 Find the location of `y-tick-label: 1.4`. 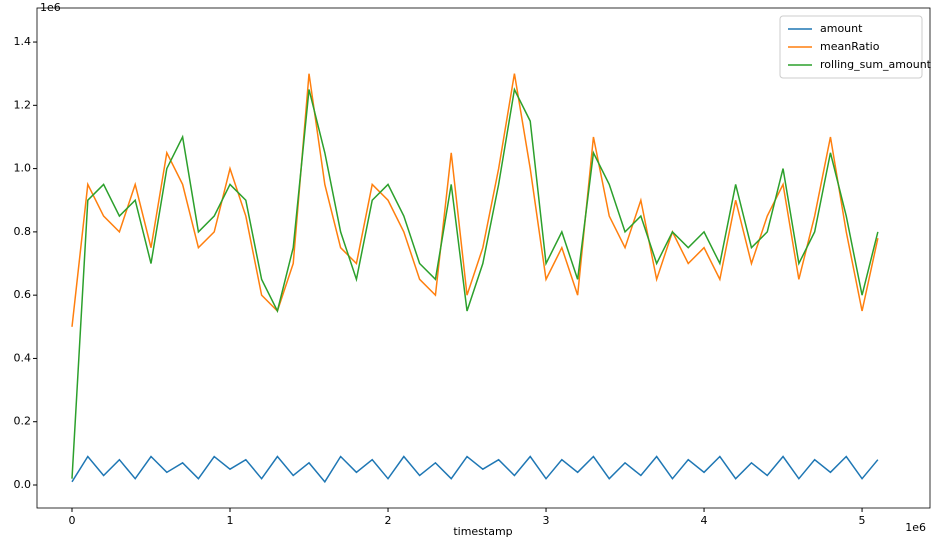

y-tick-label: 1.4 is located at coordinates (23, 41).